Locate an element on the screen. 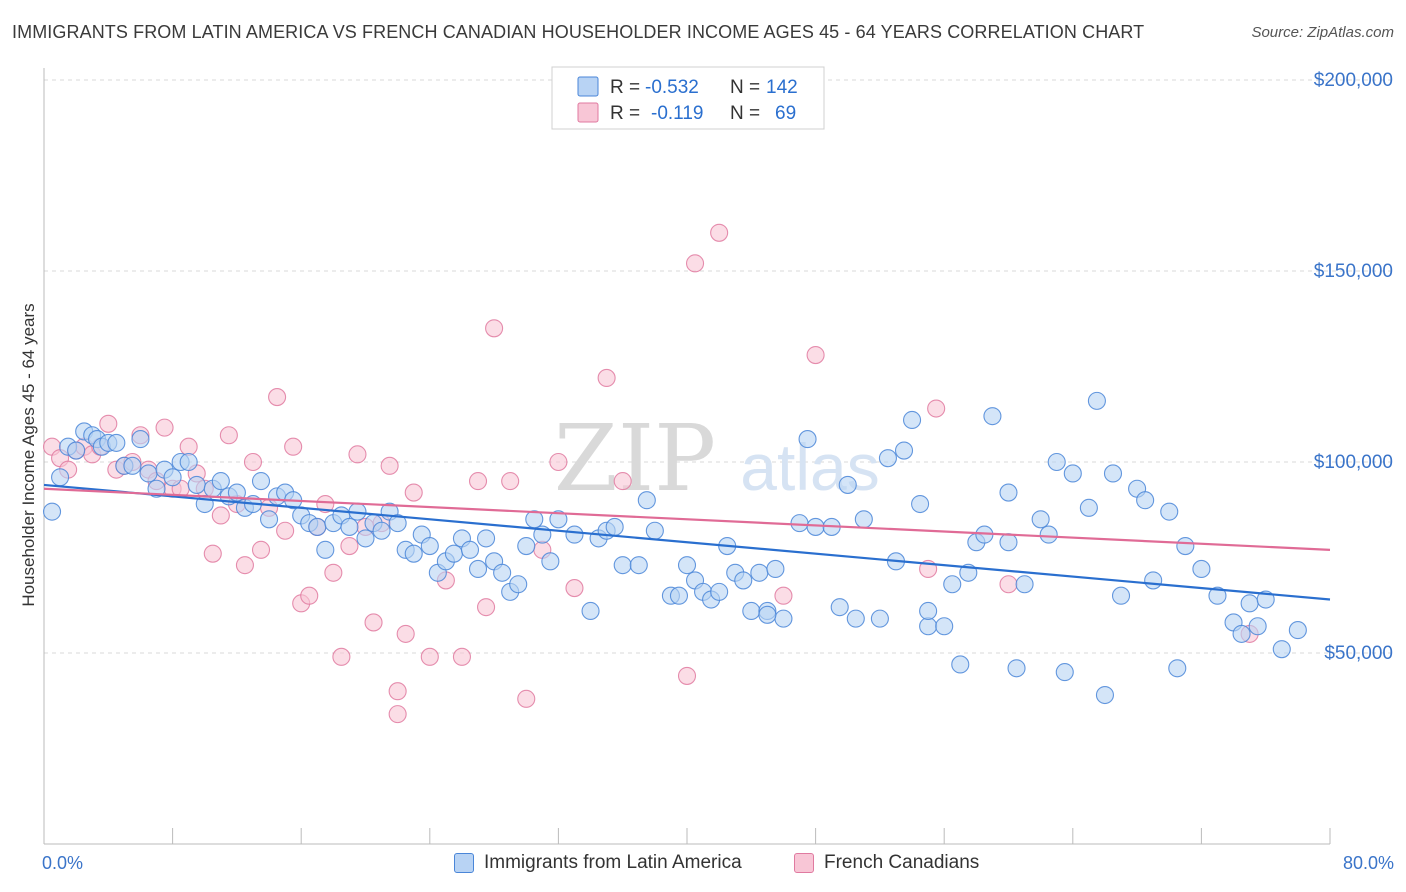 This screenshot has height=892, width=1406. legend-stats: R = -0.532 N = 142 R = -0.119 N = 69 is located at coordinates (688, 98).